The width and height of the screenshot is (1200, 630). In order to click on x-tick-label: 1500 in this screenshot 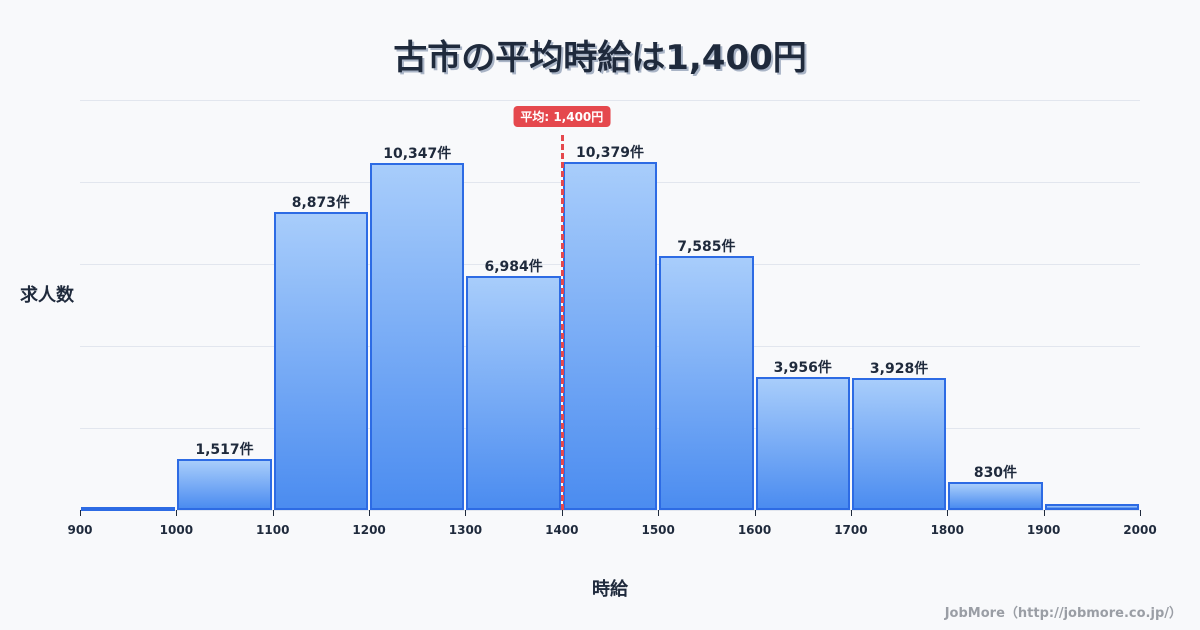, I will do `click(658, 530)`.